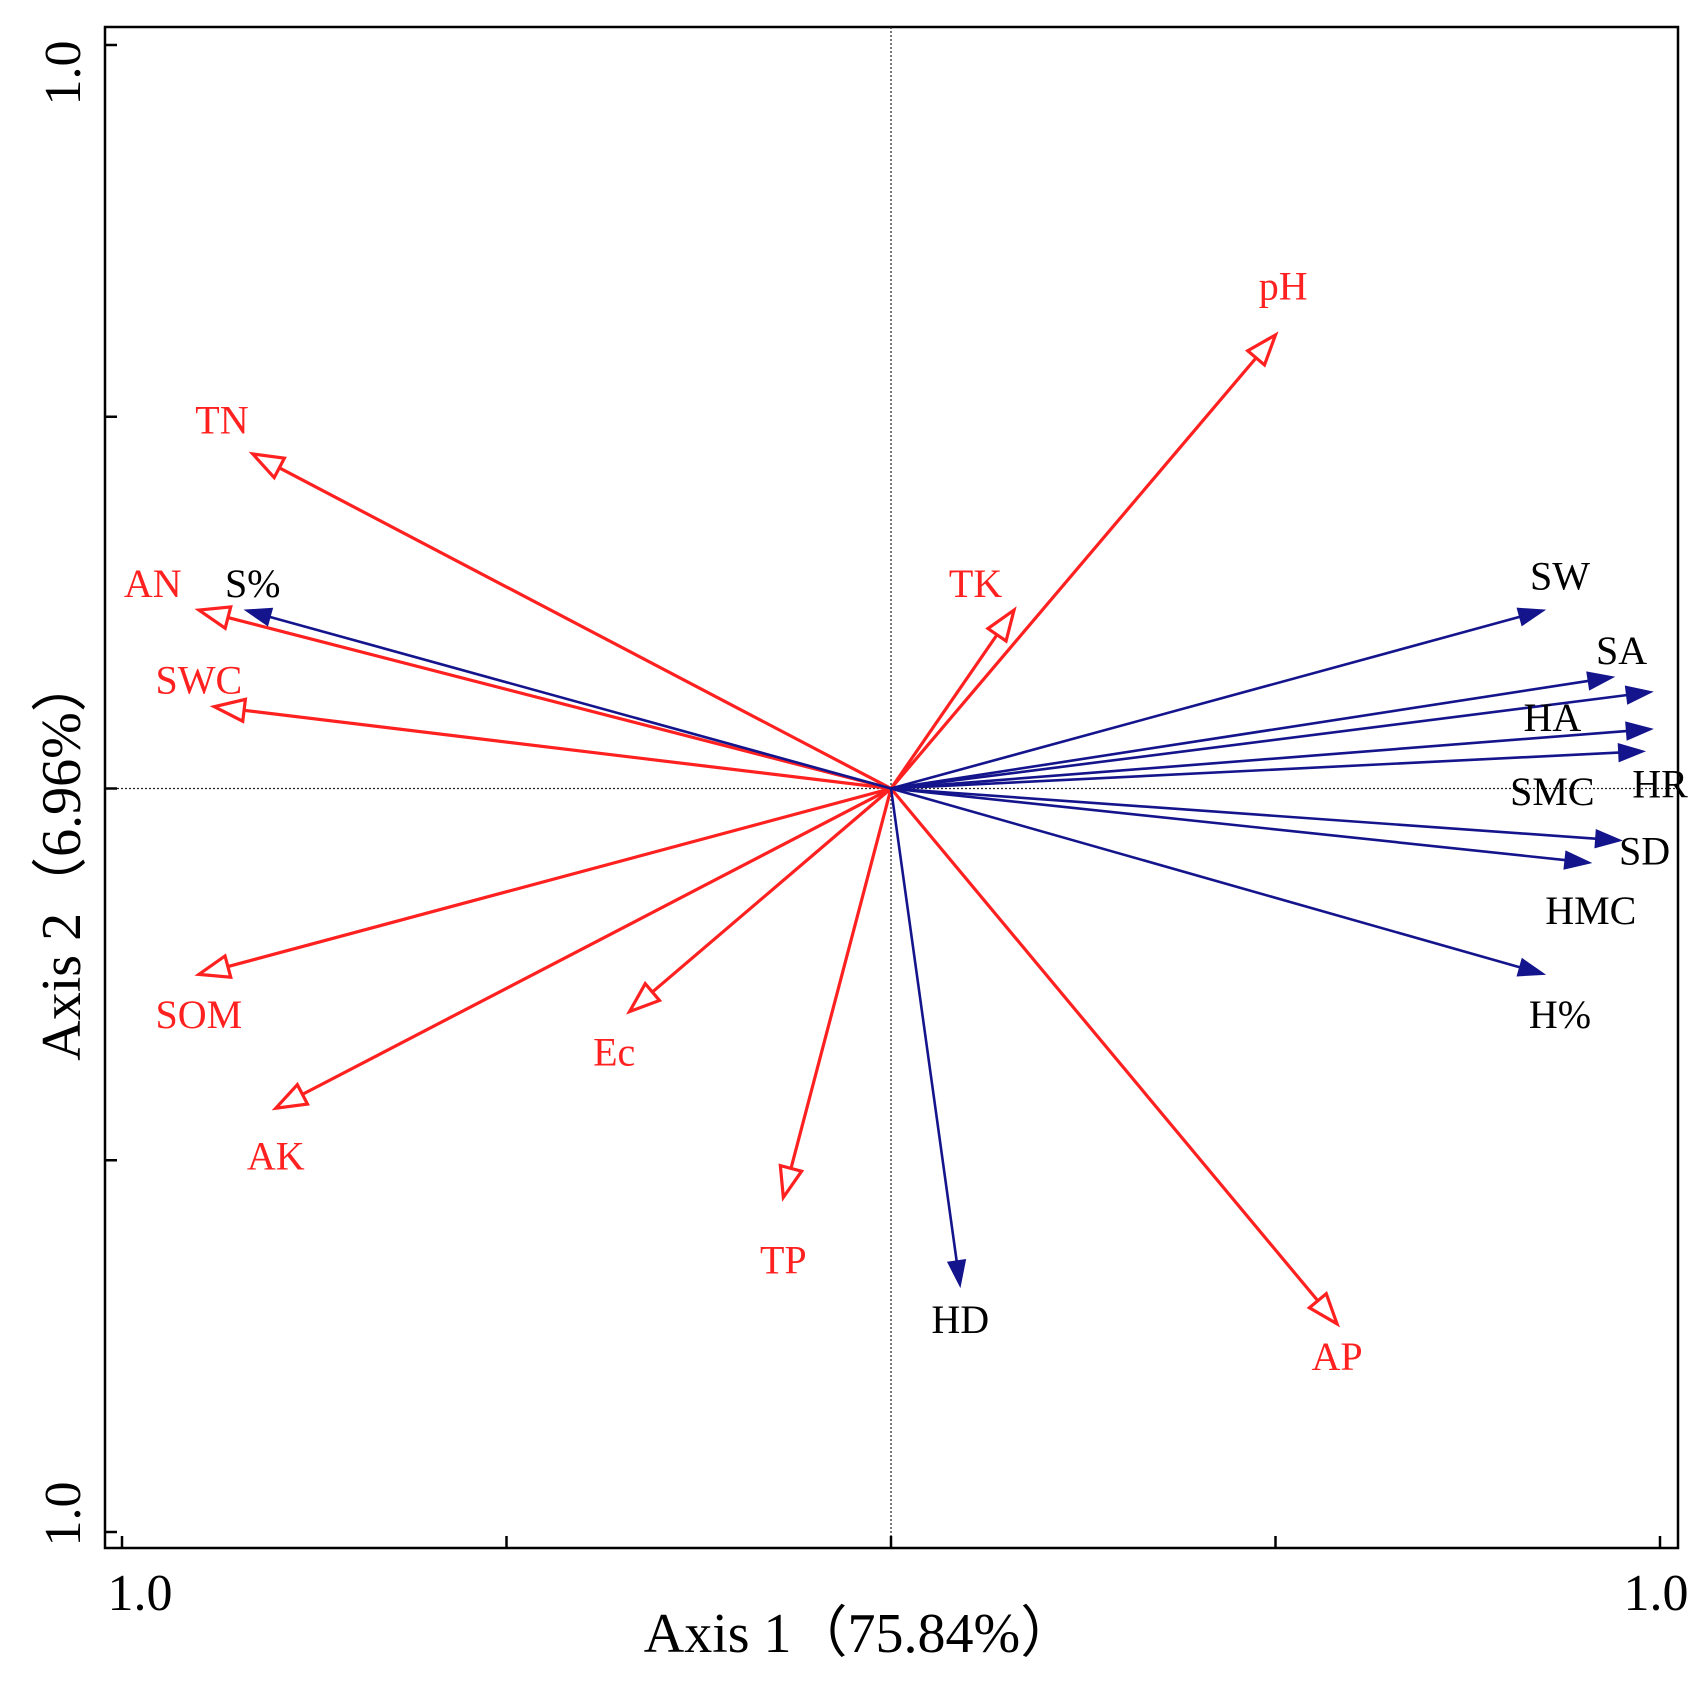 This screenshot has width=1706, height=1681. I want to click on vector-head-TP, so click(791, 1182).